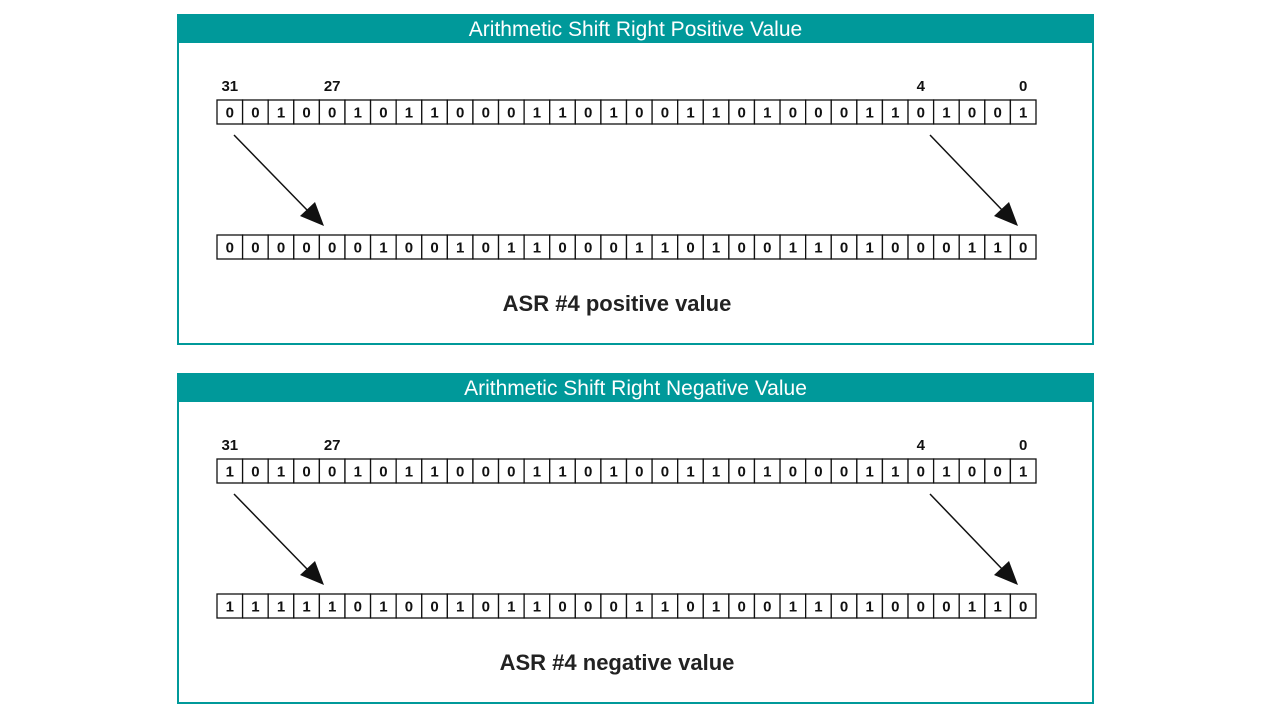 The height and width of the screenshot is (720, 1280). What do you see at coordinates (271, 532) in the screenshot?
I see `arrow-shaft` at bounding box center [271, 532].